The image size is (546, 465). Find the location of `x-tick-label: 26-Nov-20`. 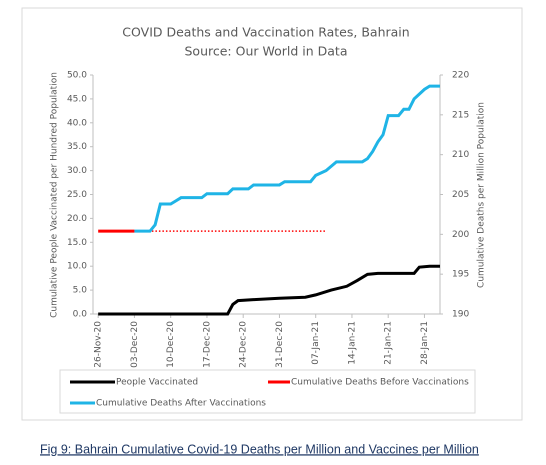

x-tick-label: 26-Nov-20 is located at coordinates (99, 344).